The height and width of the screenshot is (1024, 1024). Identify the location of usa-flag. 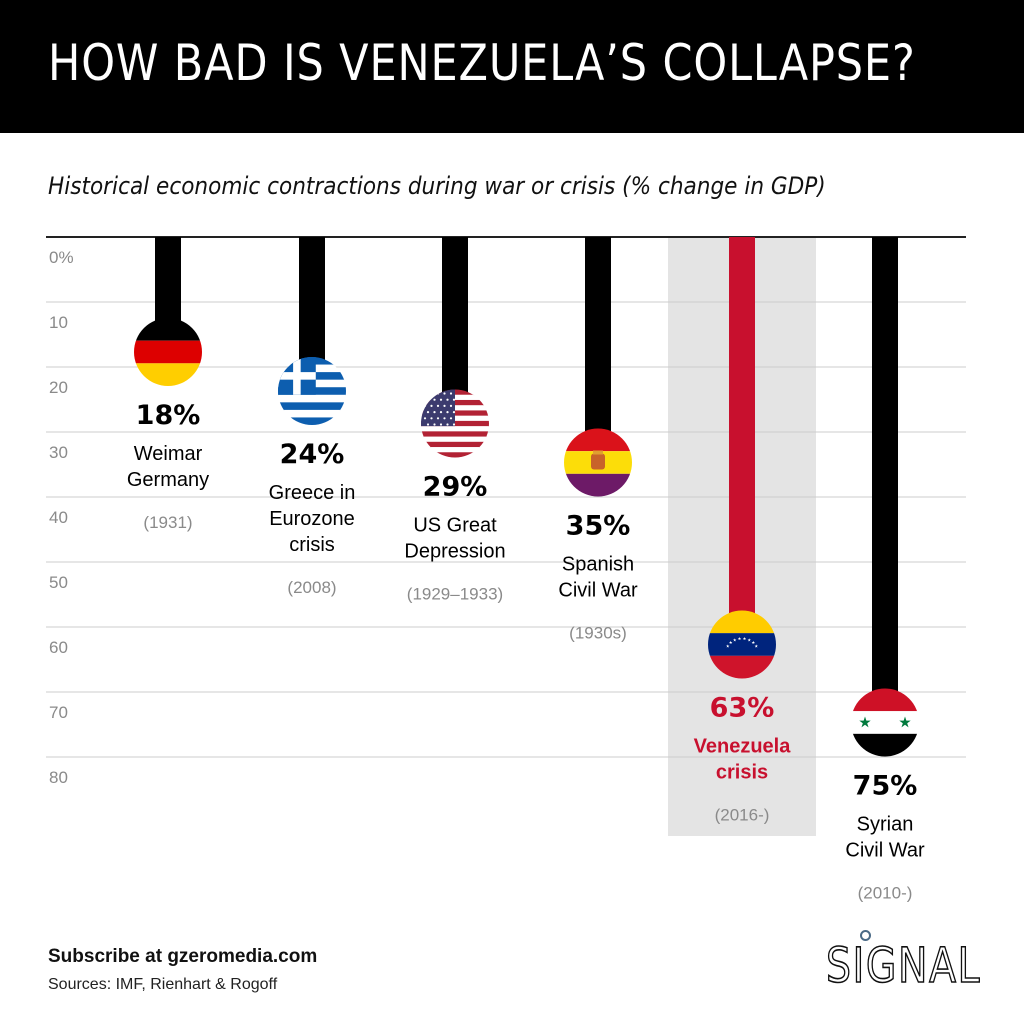
(455, 423).